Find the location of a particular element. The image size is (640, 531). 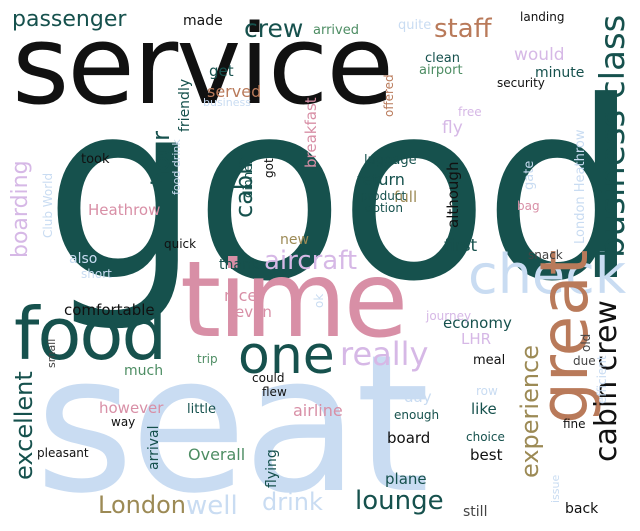

word-service: service is located at coordinates (203, 65).